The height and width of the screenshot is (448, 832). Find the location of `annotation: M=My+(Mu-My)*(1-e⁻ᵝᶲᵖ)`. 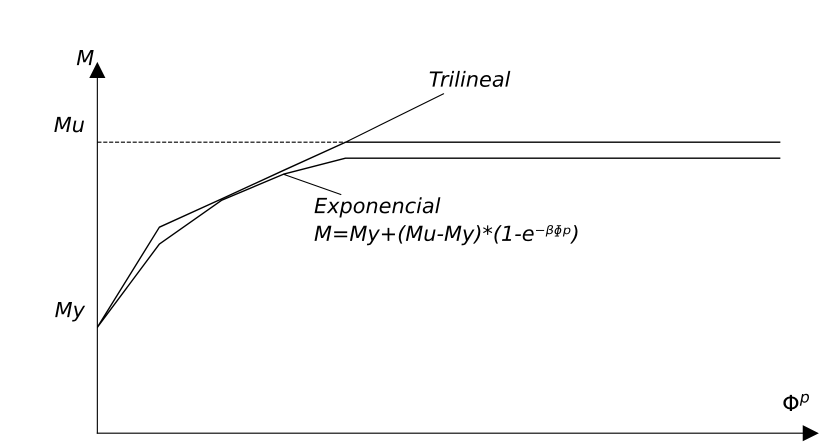

annotation: M=My+(Mu-My)*(1-e⁻ᵝᶲᵖ) is located at coordinates (446, 235).